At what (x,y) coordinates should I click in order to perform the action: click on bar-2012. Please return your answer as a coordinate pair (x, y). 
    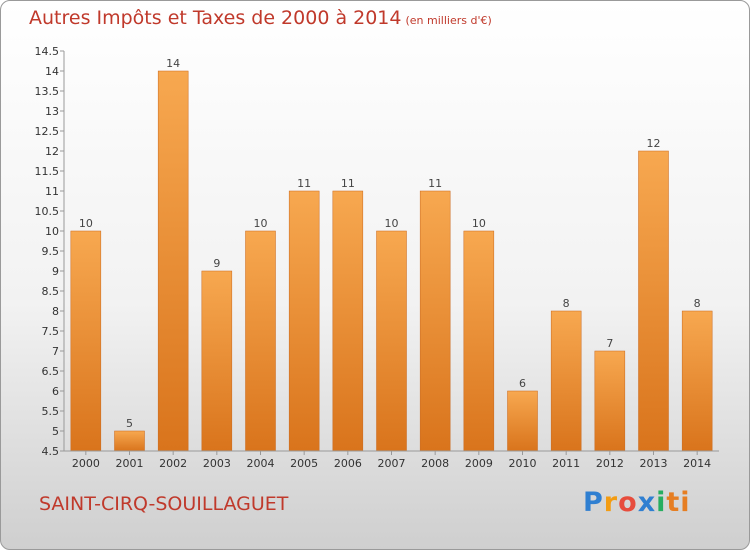
    Looking at the image, I should click on (610, 401).